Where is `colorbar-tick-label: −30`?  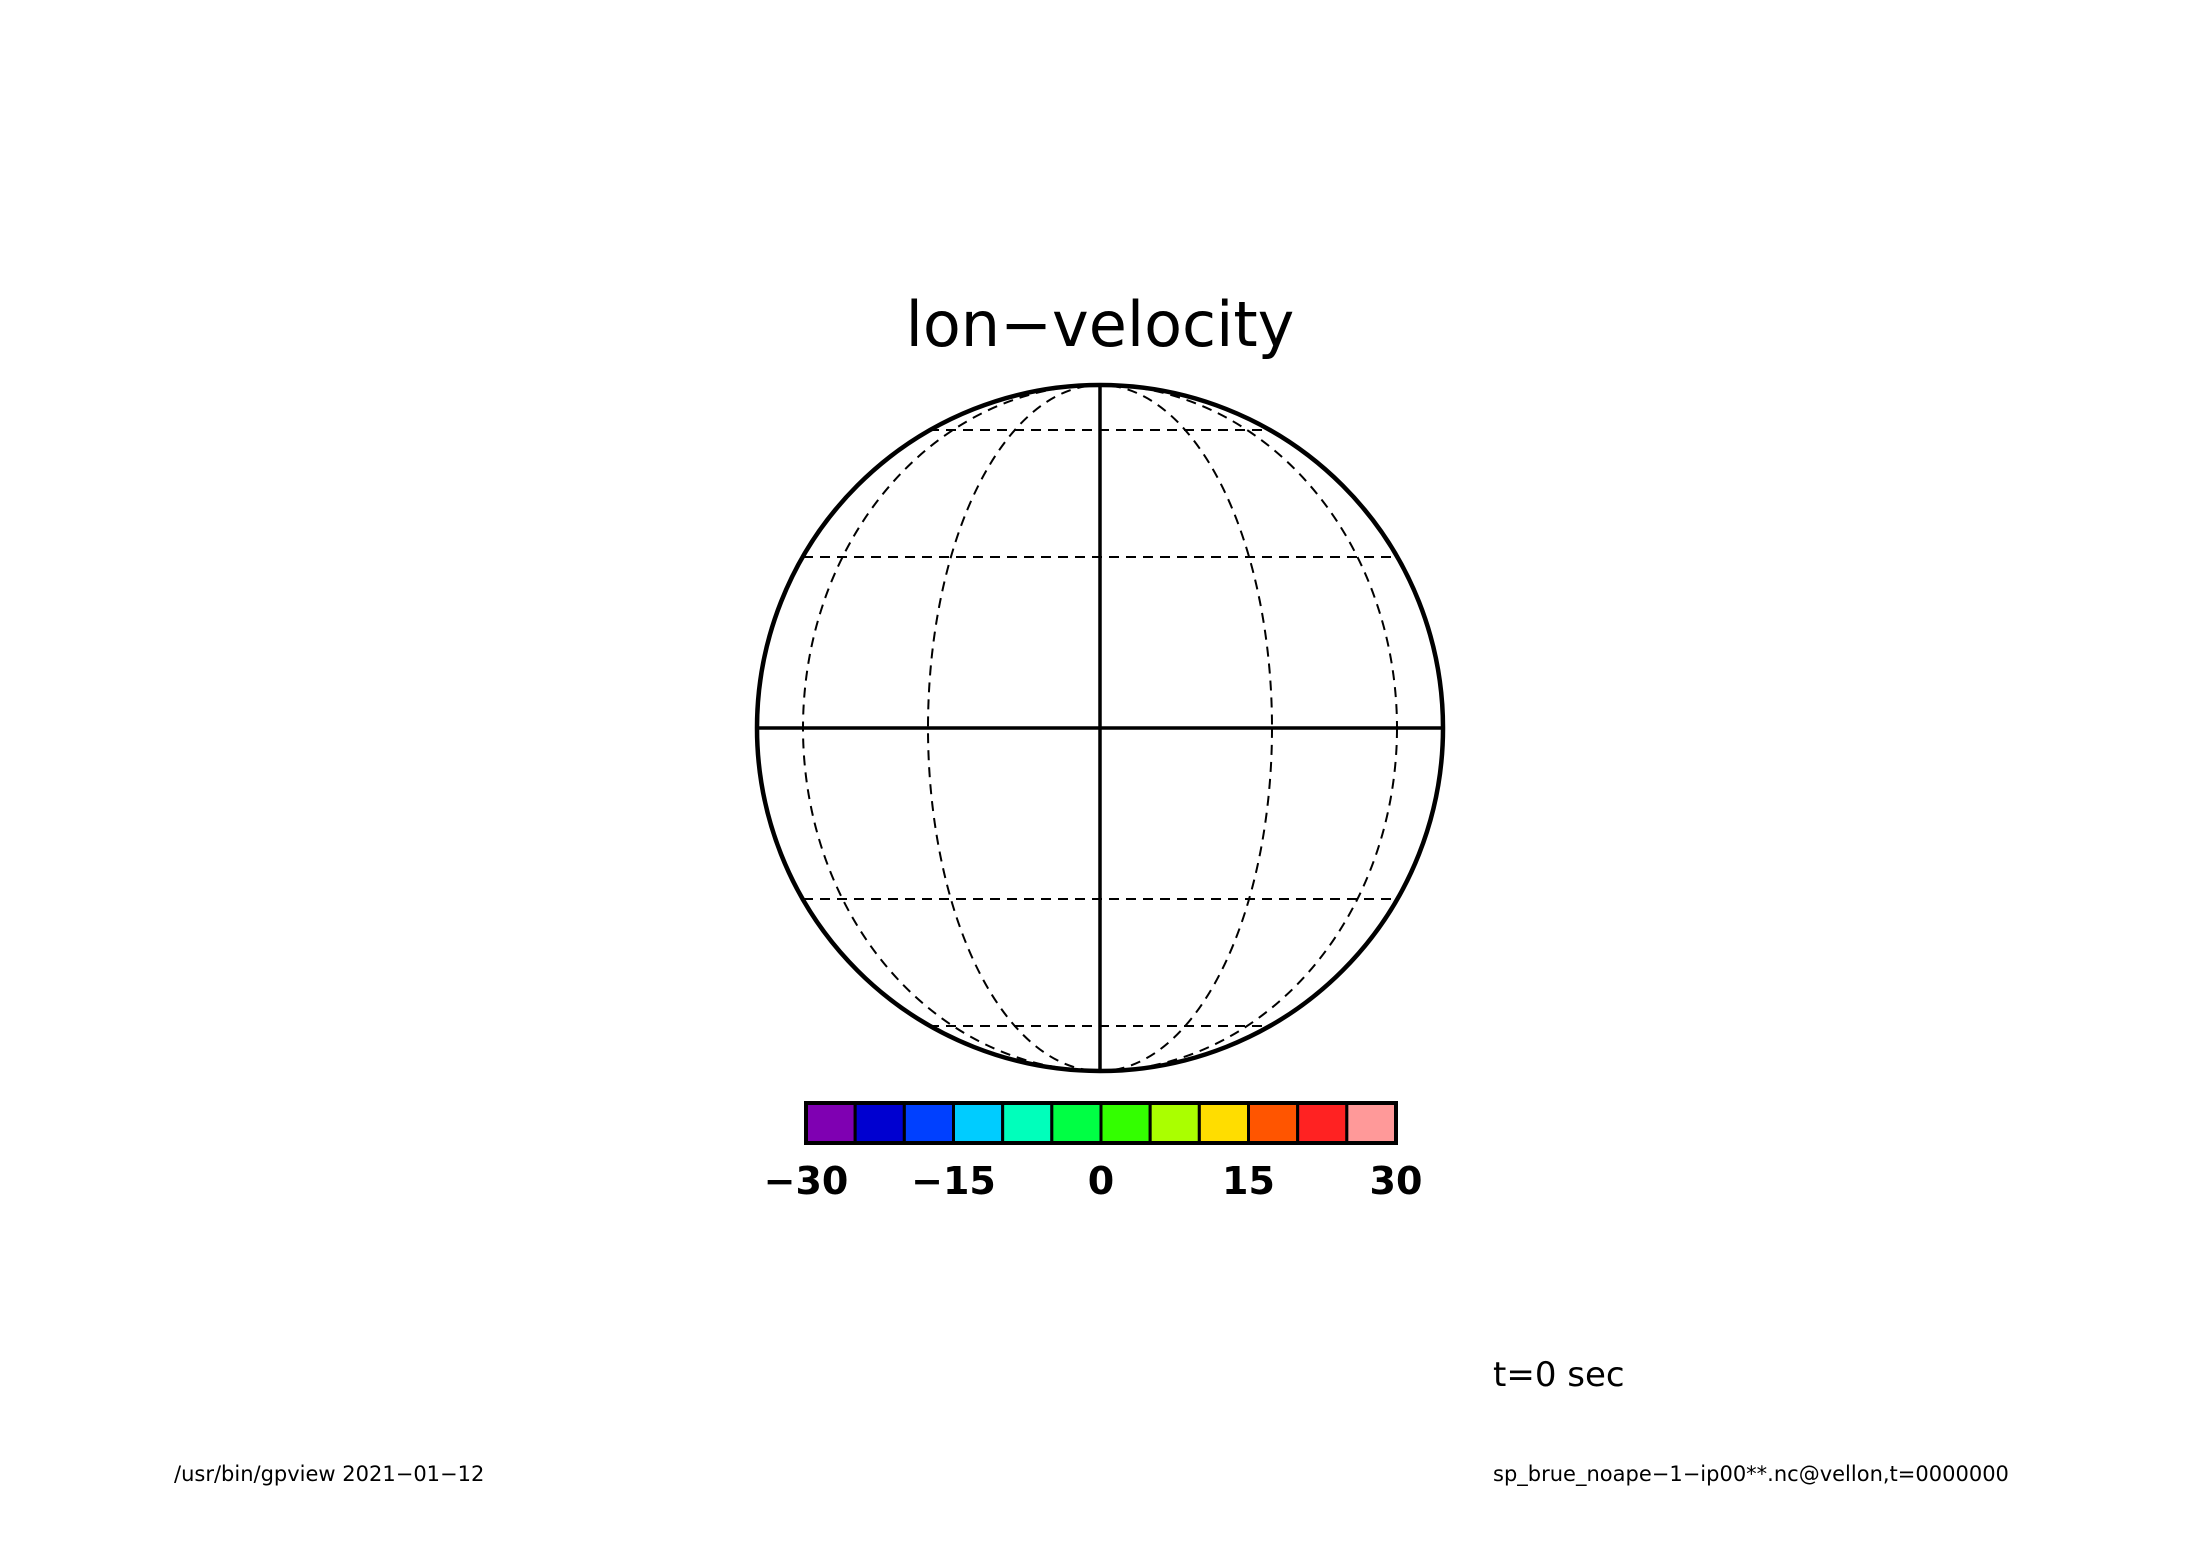 colorbar-tick-label: −30 is located at coordinates (806, 1181).